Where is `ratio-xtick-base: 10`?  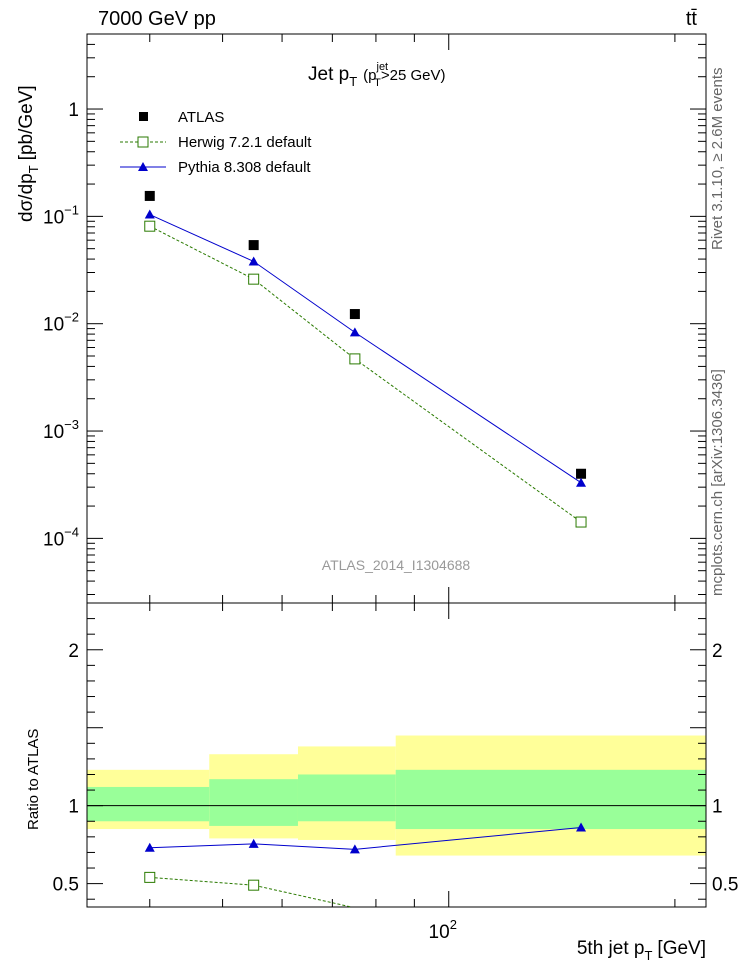
ratio-xtick-base: 10 is located at coordinates (439, 932).